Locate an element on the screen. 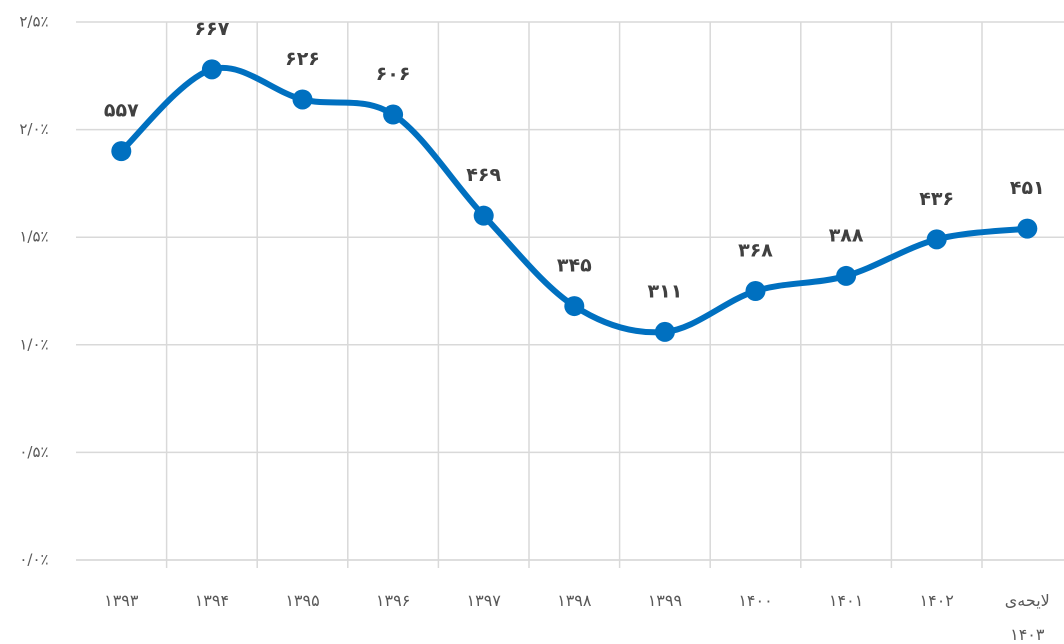 Image resolution: width=1064 pixels, height=644 pixels. data-label: ۴۶۹ is located at coordinates (483, 175).